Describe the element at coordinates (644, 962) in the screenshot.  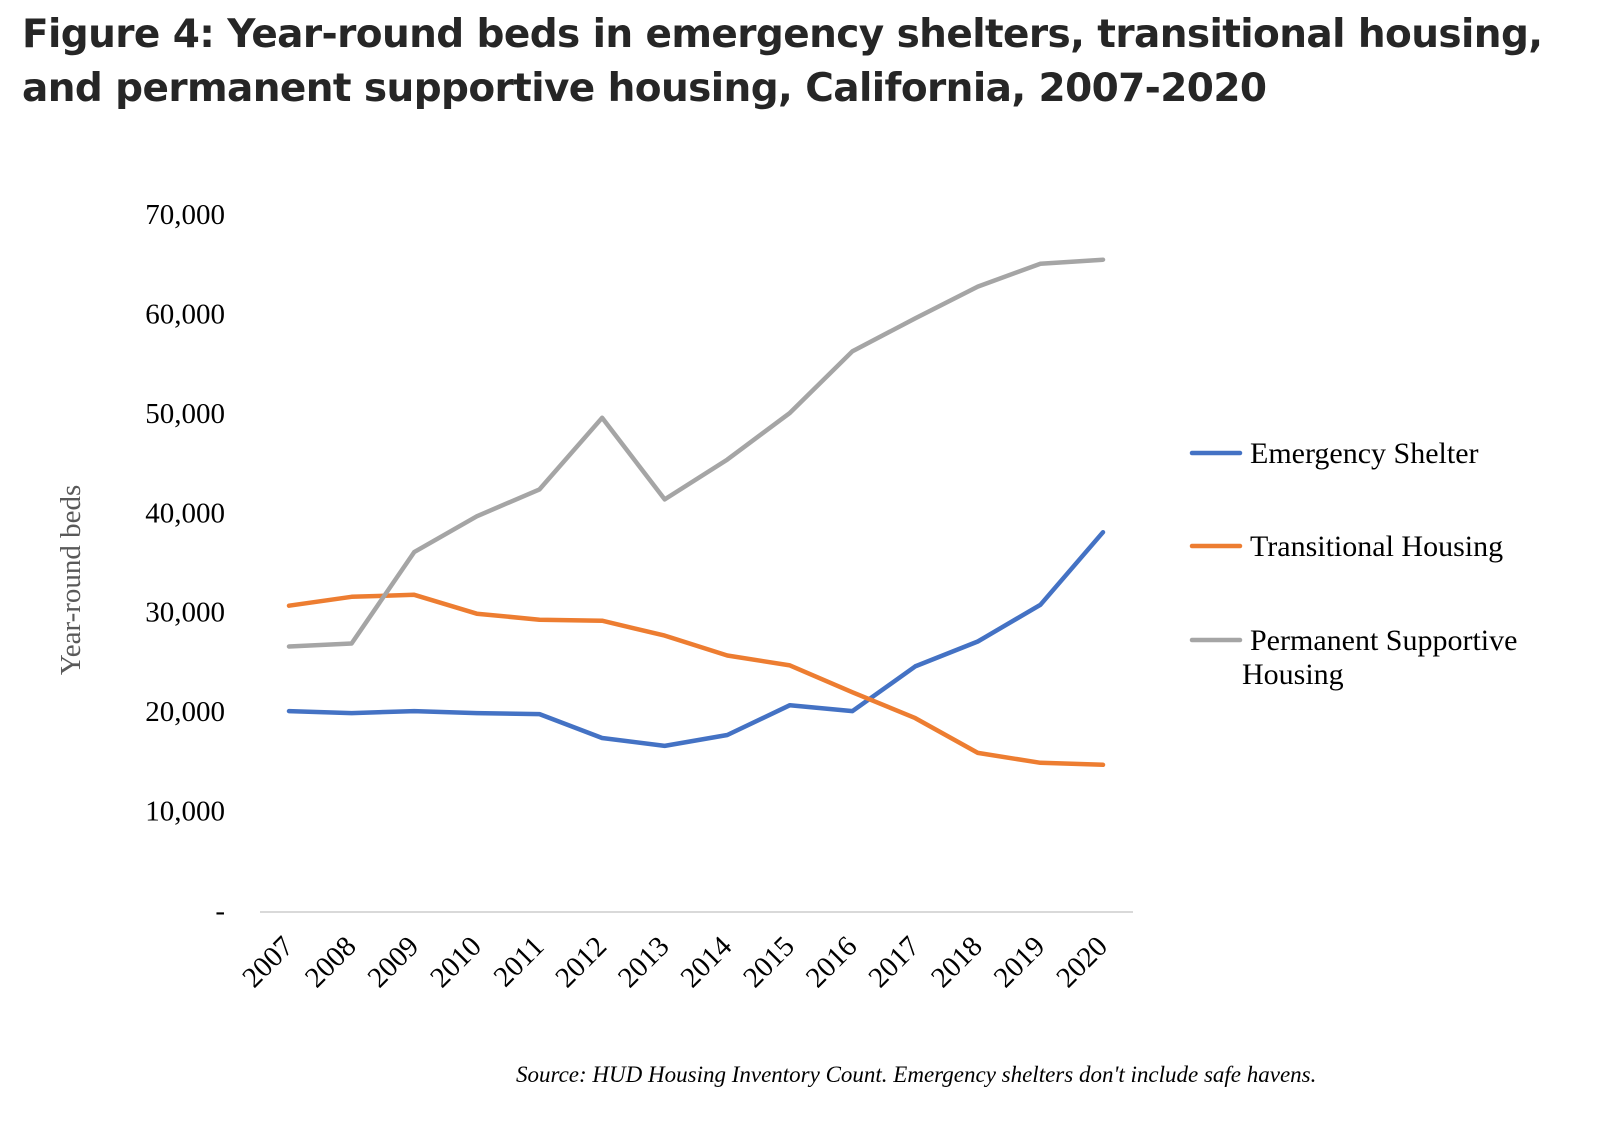
I see `x-tick-label: 2013` at that location.